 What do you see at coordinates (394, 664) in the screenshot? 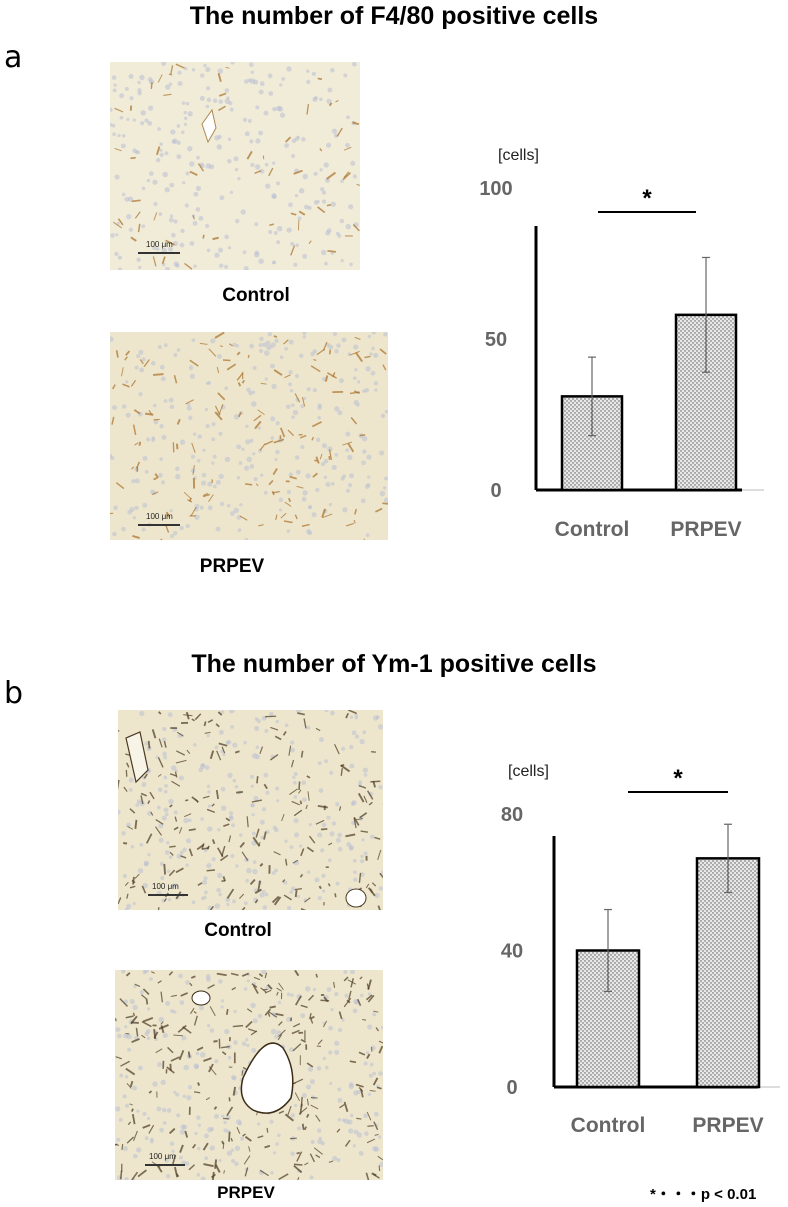
I see `panel-b-title: The number of Ym-1 positive cells` at bounding box center [394, 664].